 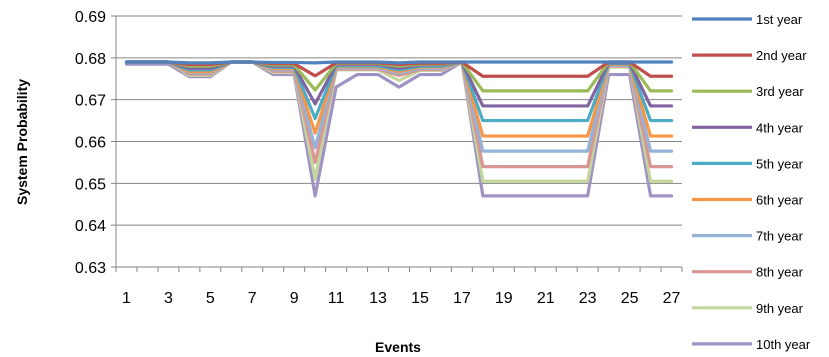 I want to click on y-axis-title: System Probability, so click(x=22, y=142).